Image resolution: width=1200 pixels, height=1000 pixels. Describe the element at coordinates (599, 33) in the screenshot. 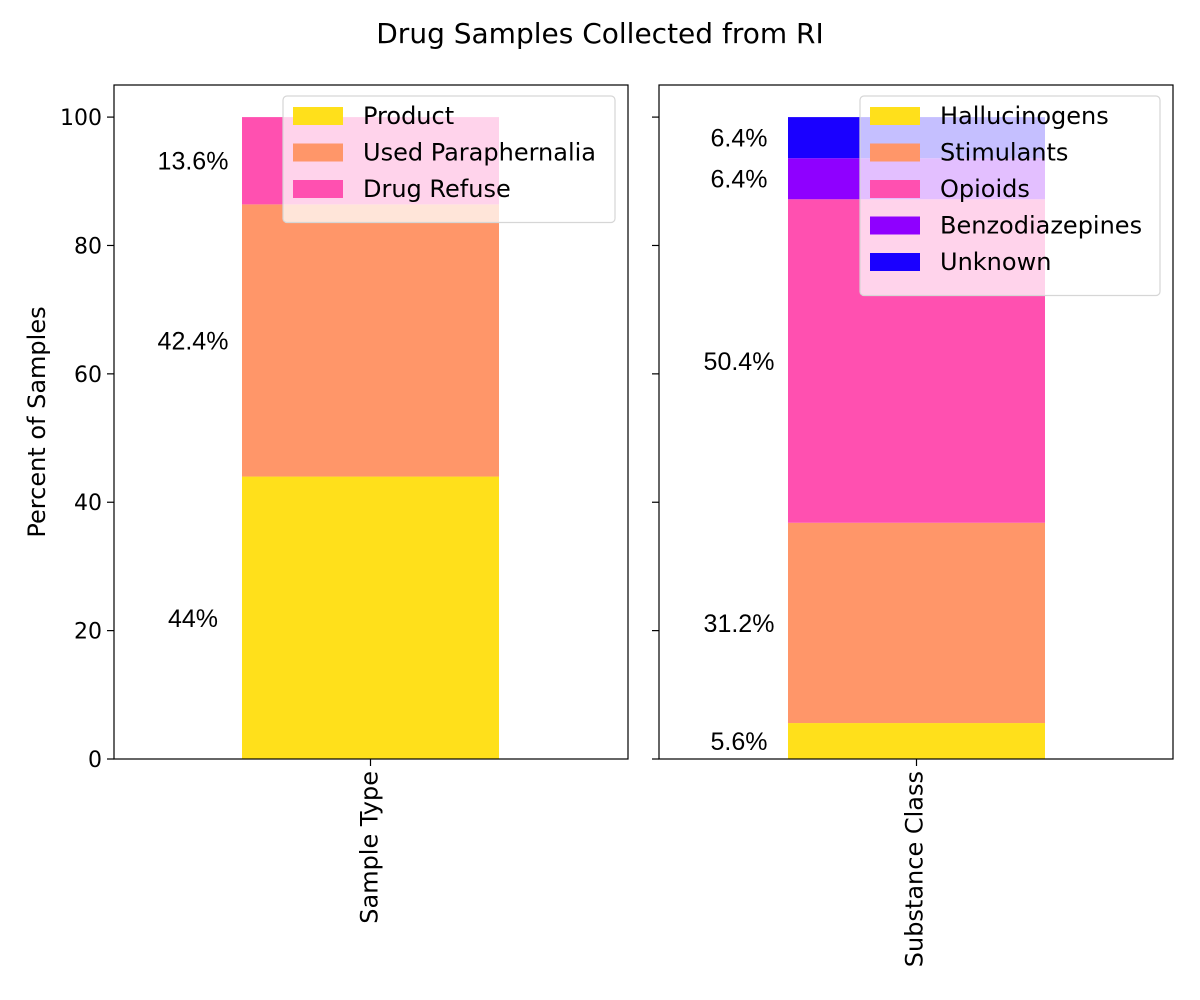

I see `figure-title: Drug Samples Collected from RI` at that location.